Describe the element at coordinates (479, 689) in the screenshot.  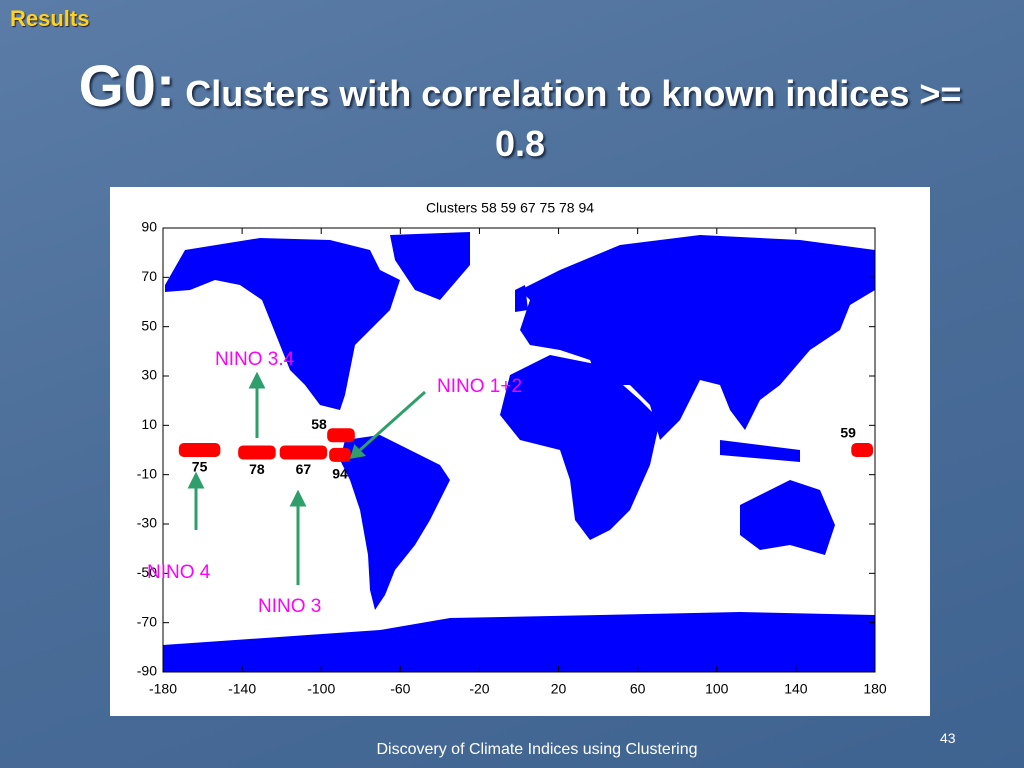
I see `x-tick-label: -20` at that location.